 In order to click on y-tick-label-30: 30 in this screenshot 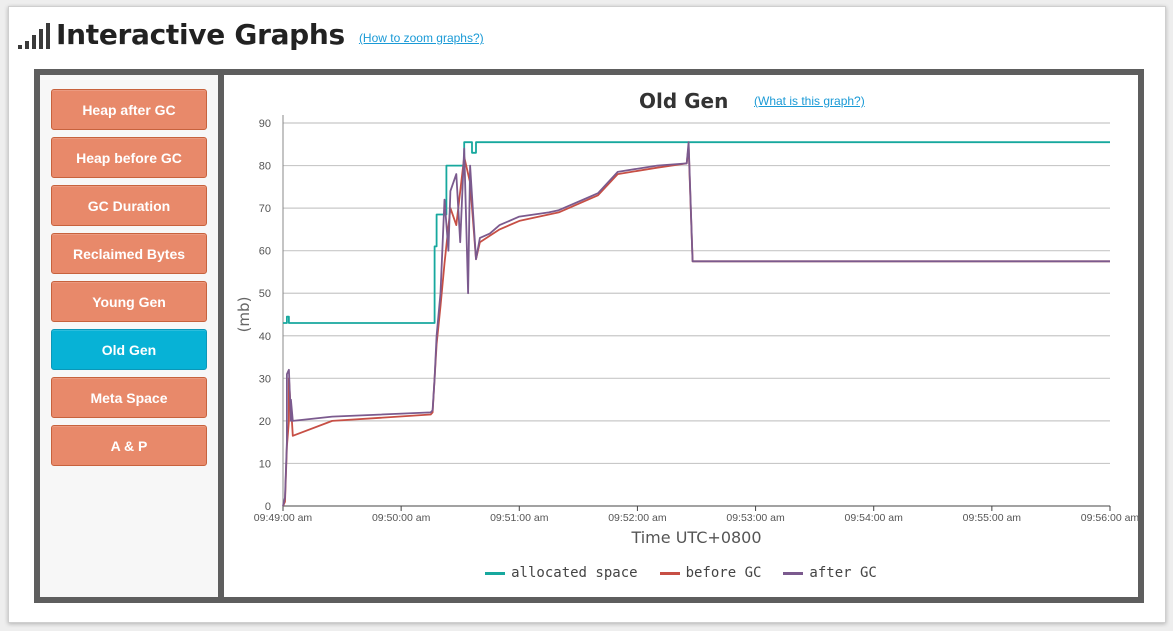, I will do `click(265, 379)`.